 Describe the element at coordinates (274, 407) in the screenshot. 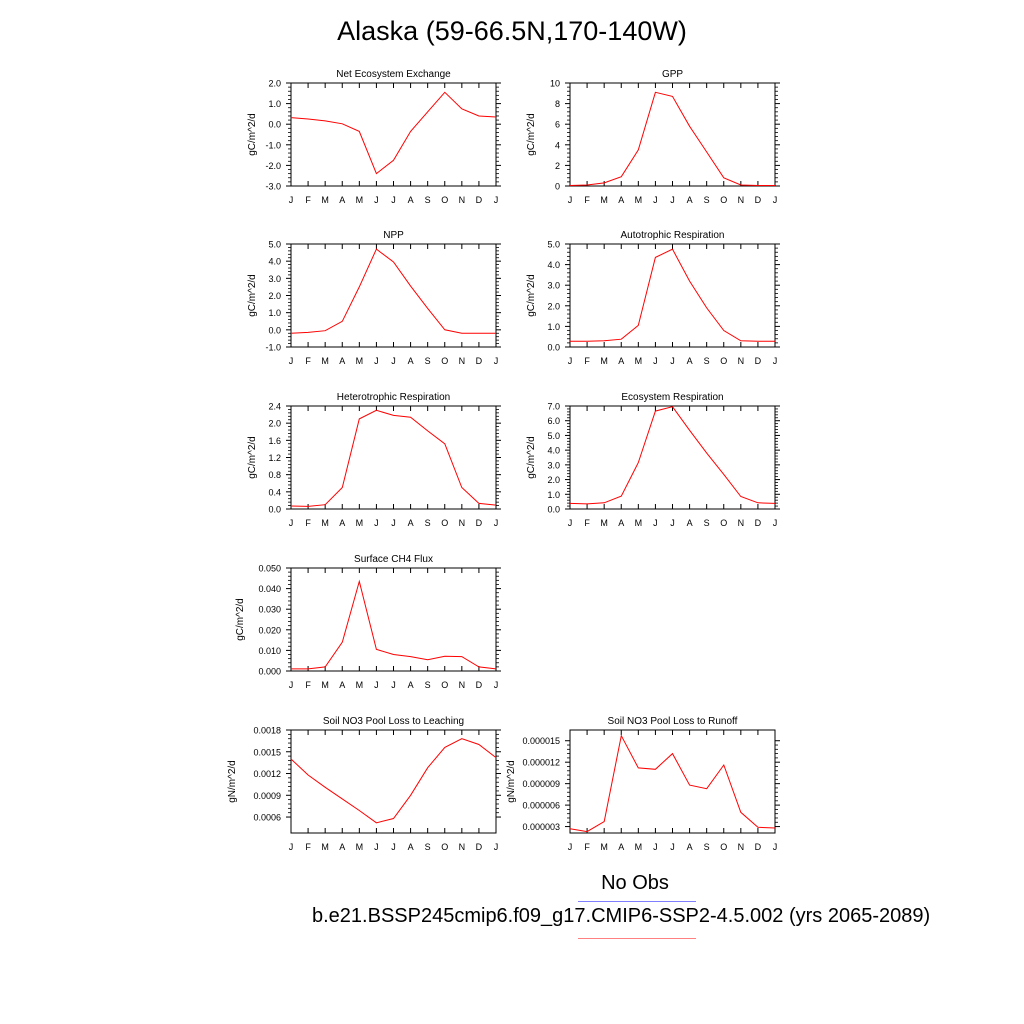

I see `y-tick-label: 2.4` at that location.